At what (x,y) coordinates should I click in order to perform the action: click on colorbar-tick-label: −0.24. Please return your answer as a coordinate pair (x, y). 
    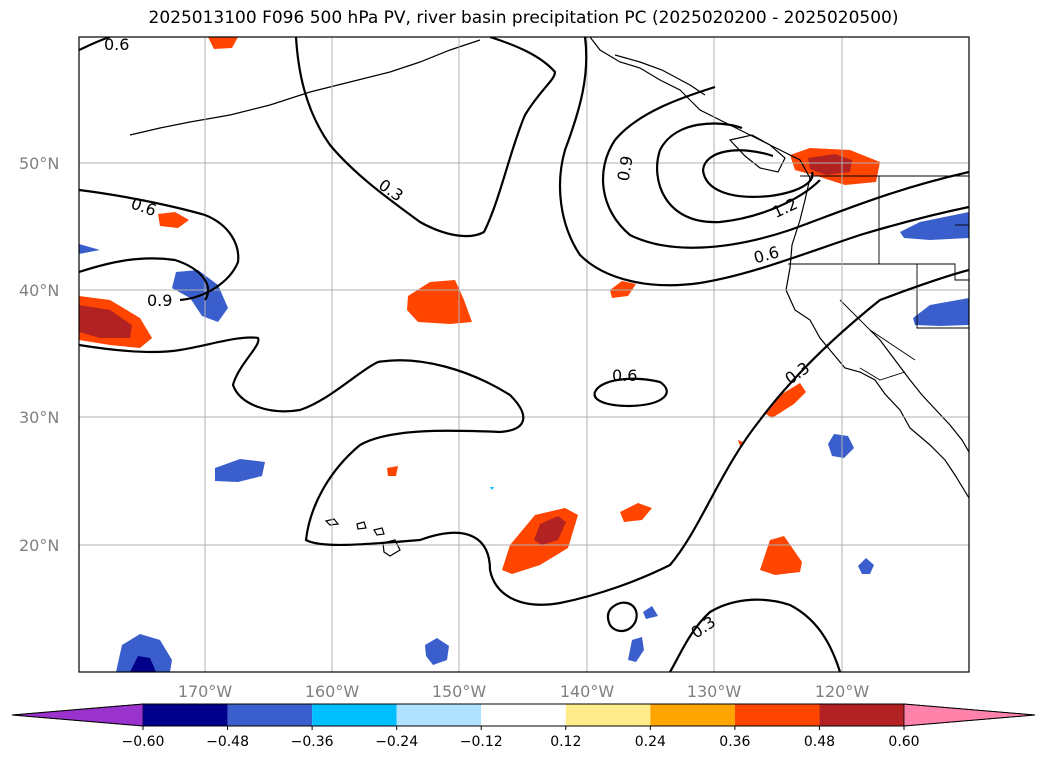
    Looking at the image, I should click on (396, 742).